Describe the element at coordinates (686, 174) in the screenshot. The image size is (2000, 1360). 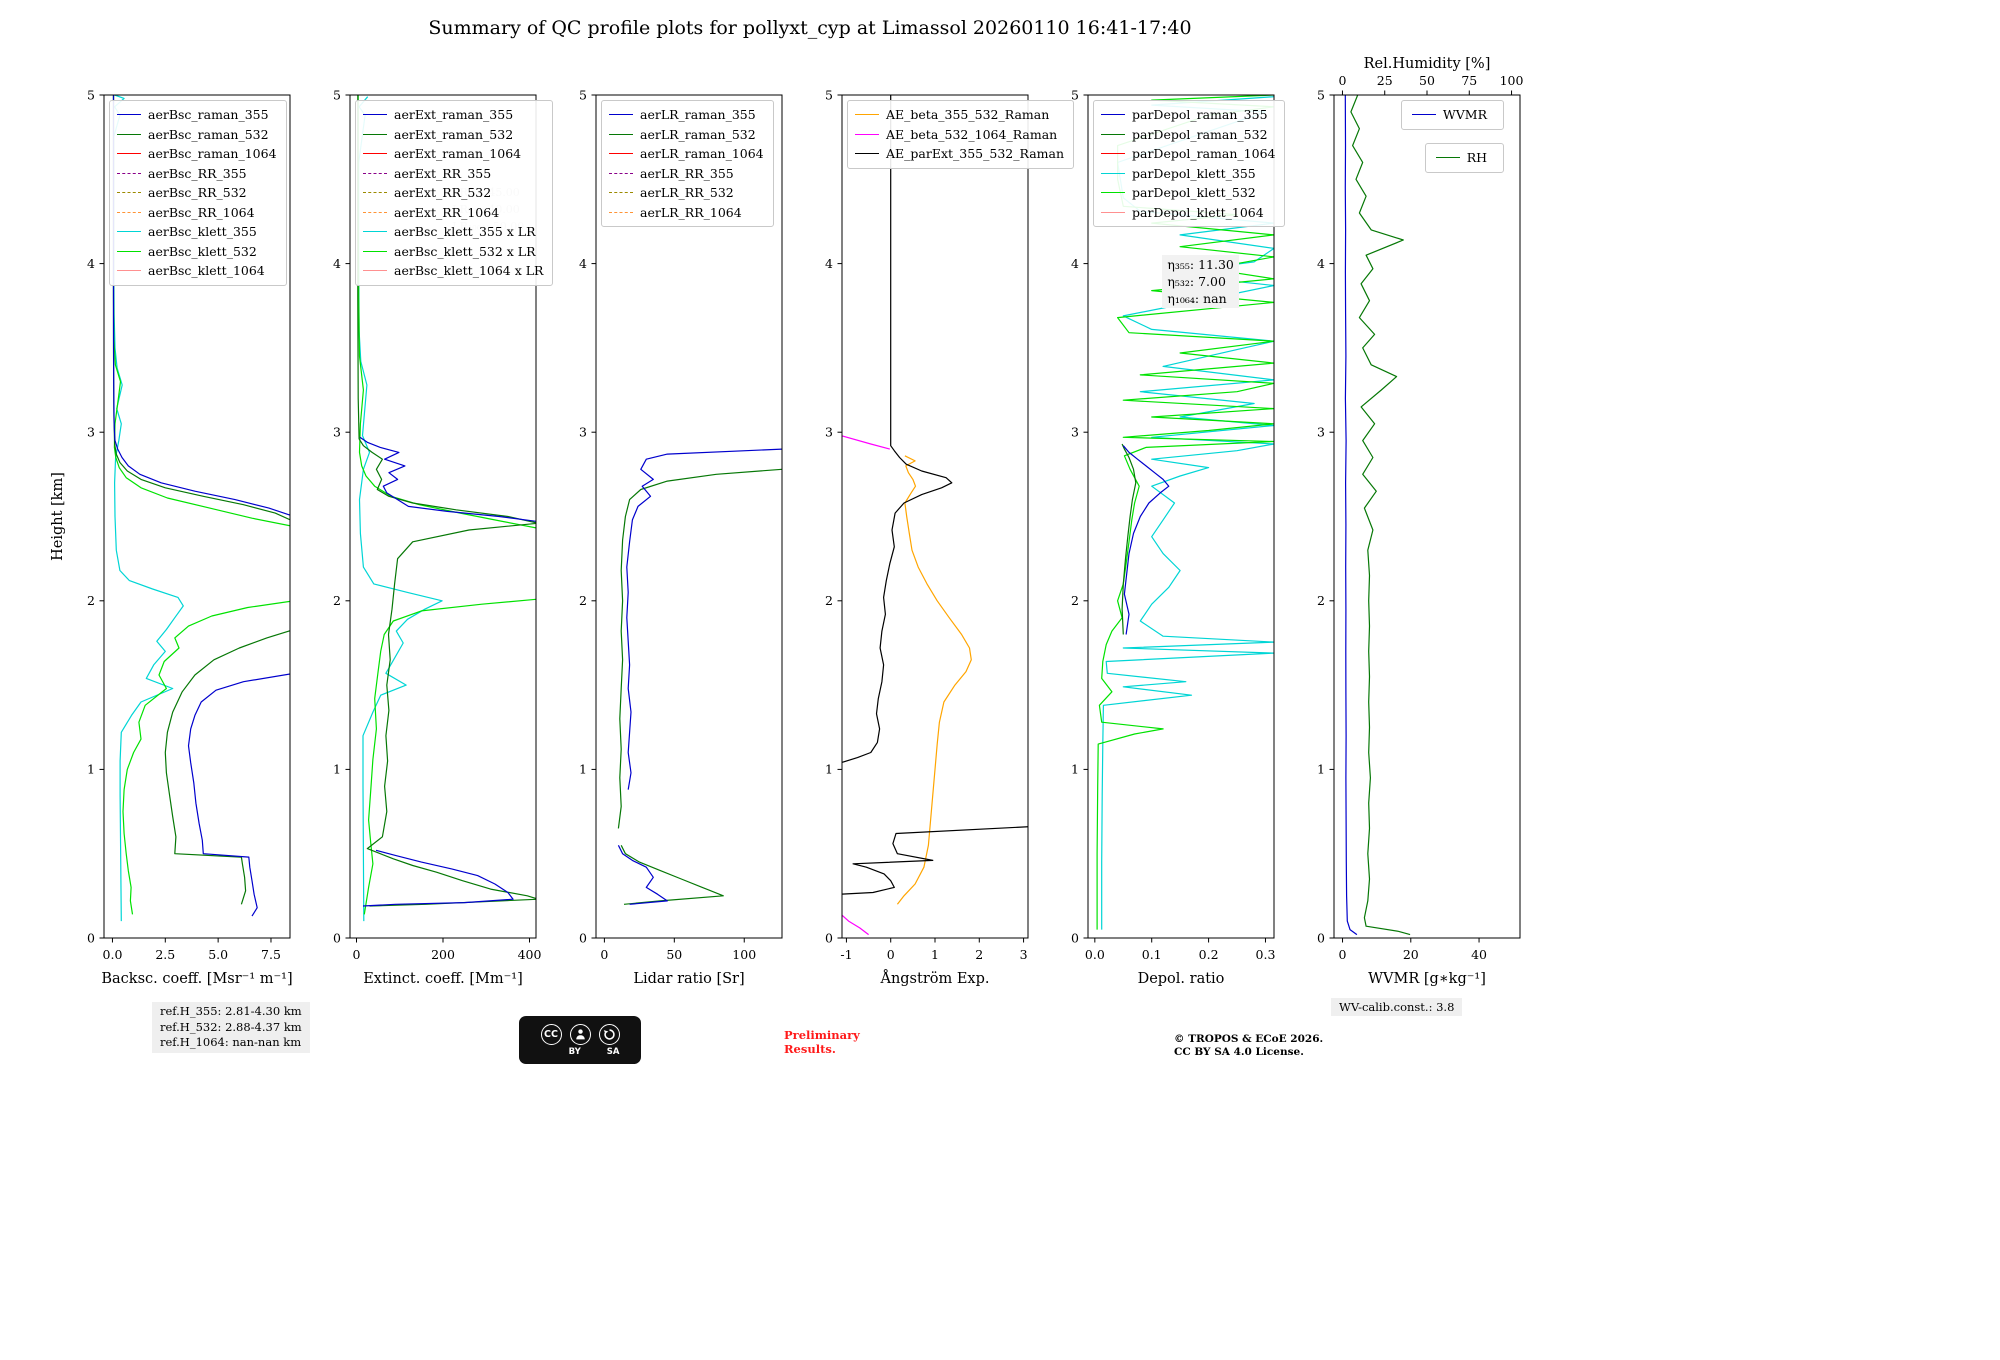
I see `legend-item: aerLR_RR_355` at that location.